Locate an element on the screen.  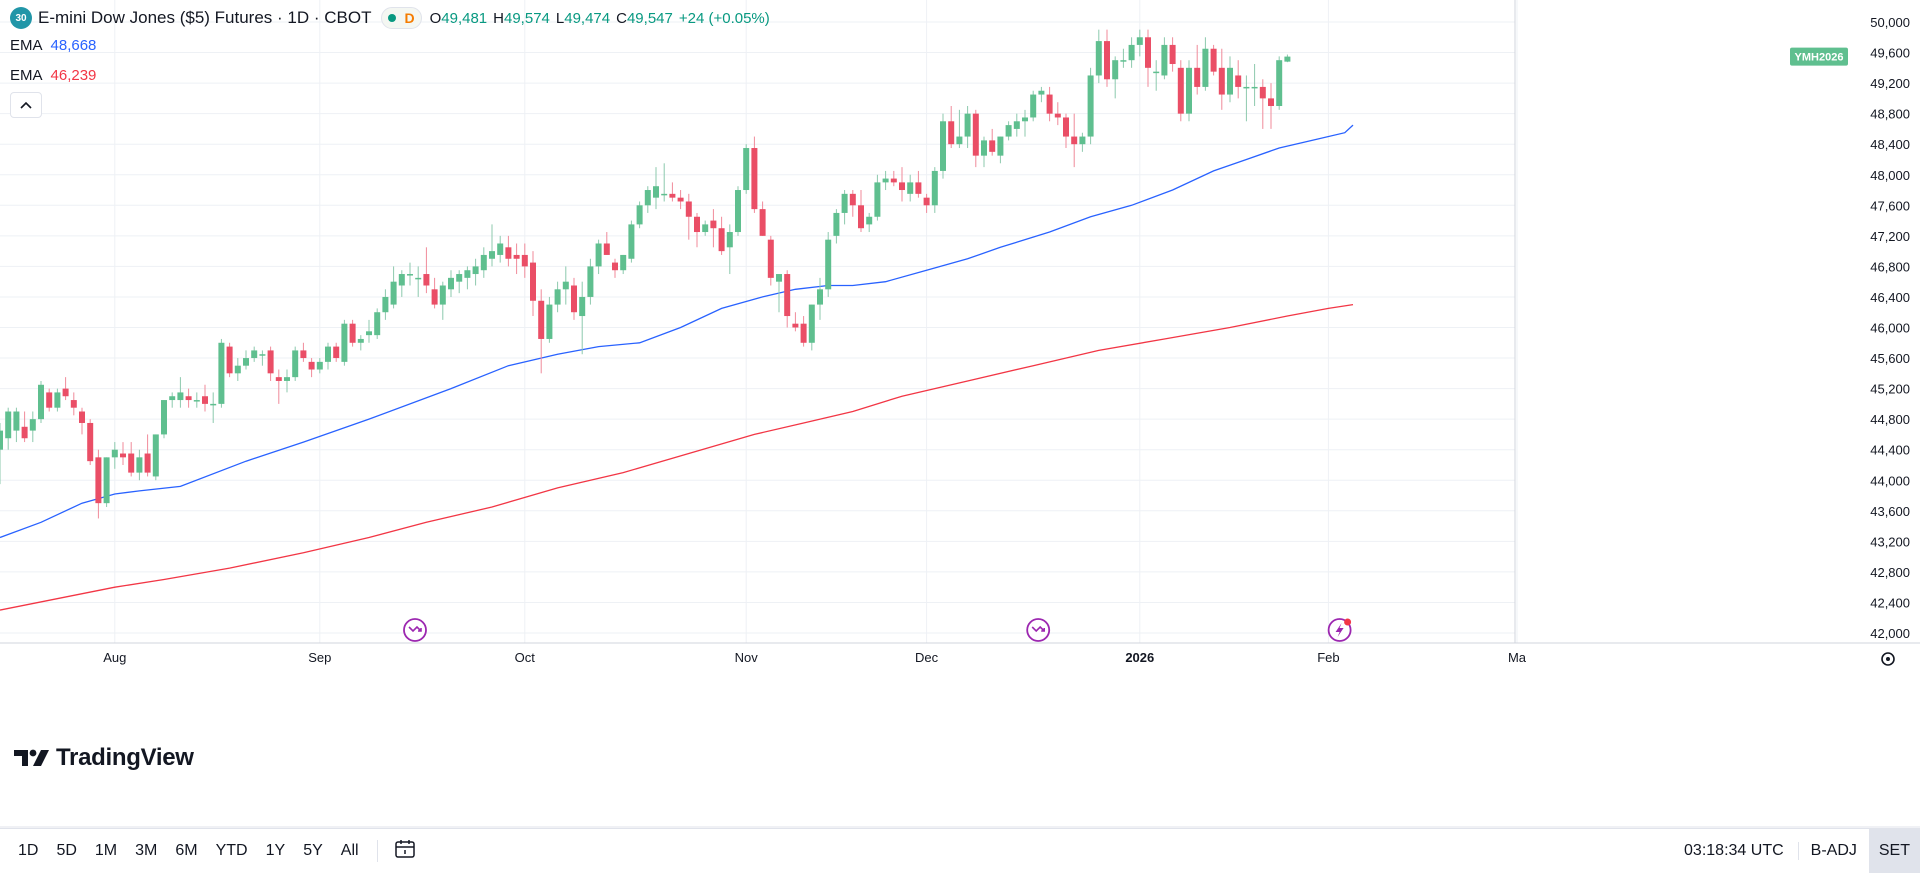
time-tick-label: Aug is located at coordinates (114, 657).